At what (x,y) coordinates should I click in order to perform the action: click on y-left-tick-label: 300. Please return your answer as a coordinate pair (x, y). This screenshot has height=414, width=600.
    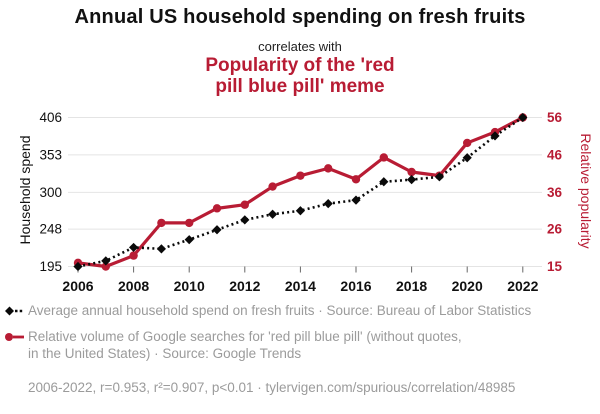
    Looking at the image, I should click on (50, 192).